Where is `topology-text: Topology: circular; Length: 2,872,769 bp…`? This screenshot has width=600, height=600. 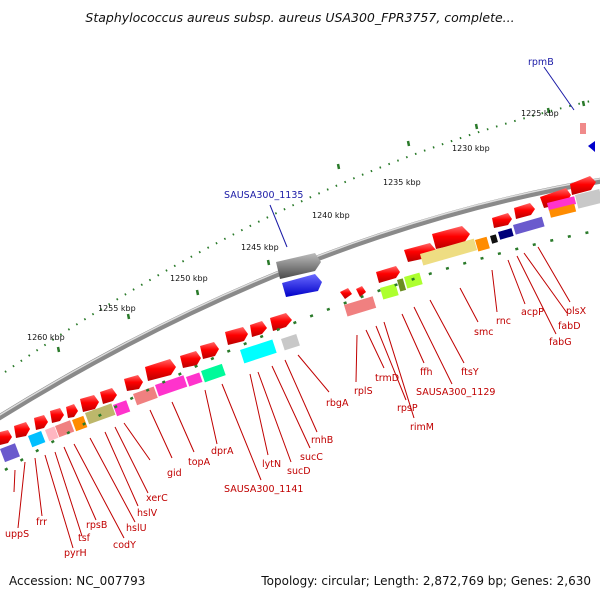 topology-text: Topology: circular; Length: 2,872,769 bp… is located at coordinates (426, 581).